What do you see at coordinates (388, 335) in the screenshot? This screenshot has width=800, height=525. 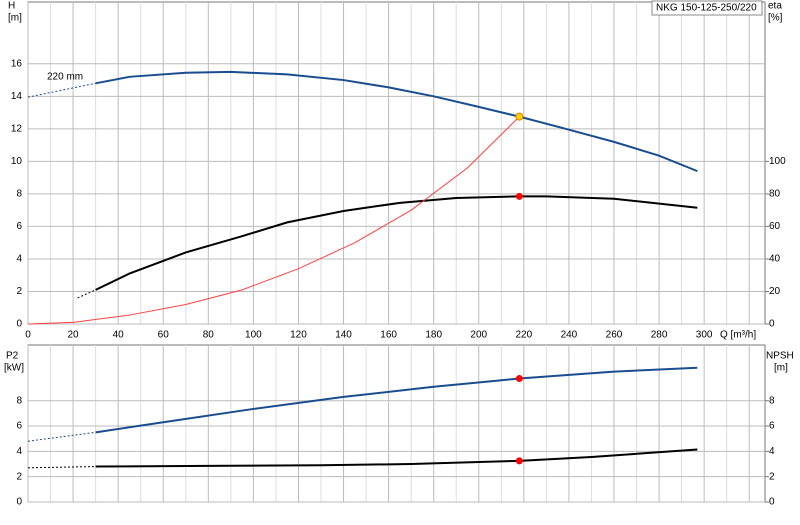 I see `x-tick-label: 160` at bounding box center [388, 335].